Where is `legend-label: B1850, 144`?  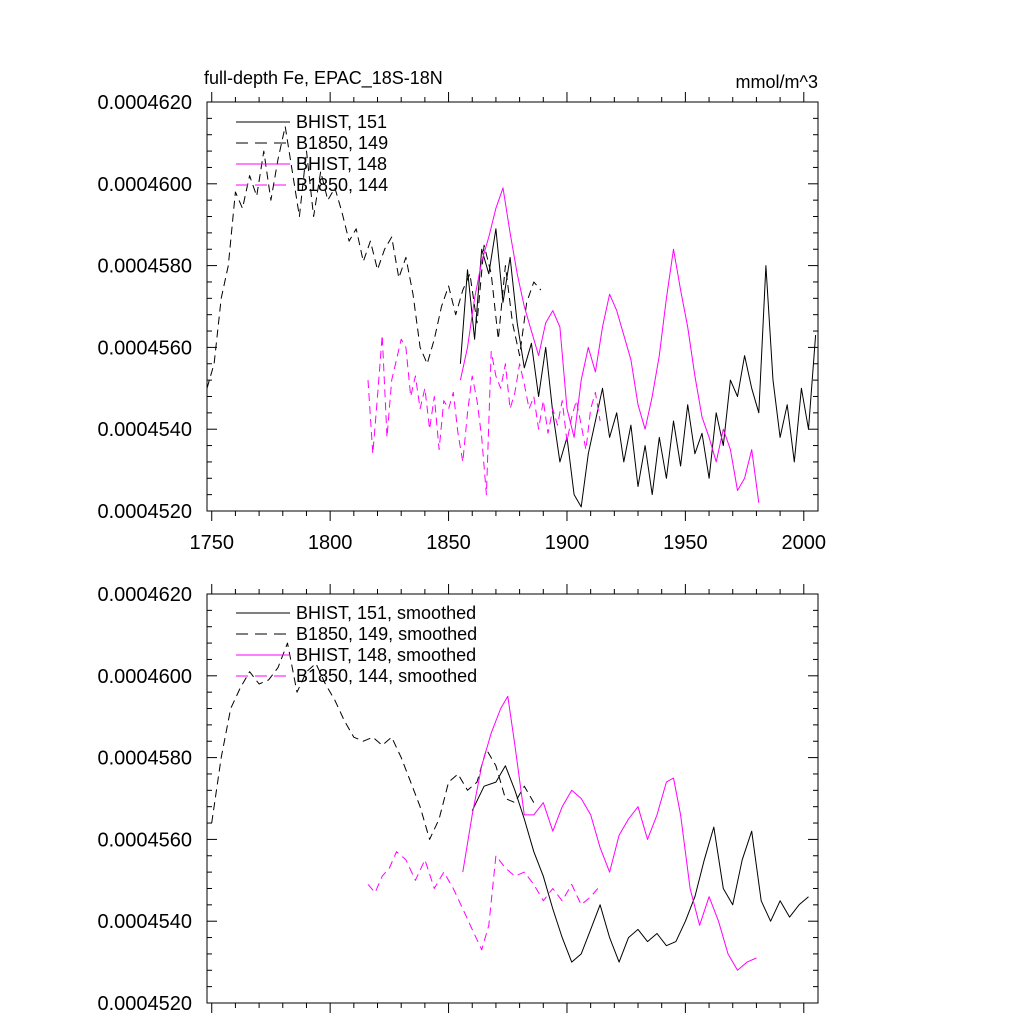
legend-label: B1850, 144 is located at coordinates (342, 185).